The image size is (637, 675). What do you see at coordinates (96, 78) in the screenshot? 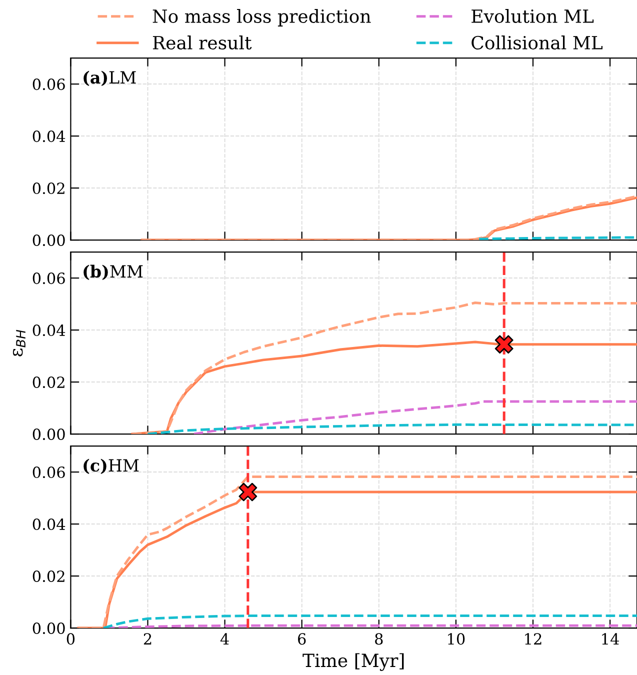
I see `annotation: (a)` at bounding box center [96, 78].